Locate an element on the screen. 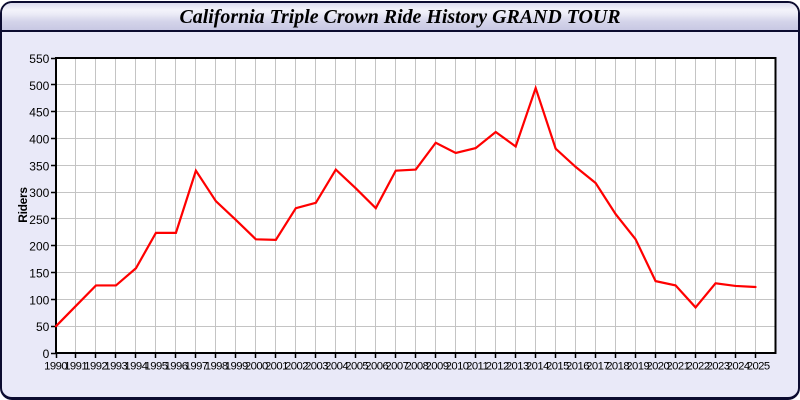 The height and width of the screenshot is (400, 800). svg-text: 2020 is located at coordinates (657, 366).